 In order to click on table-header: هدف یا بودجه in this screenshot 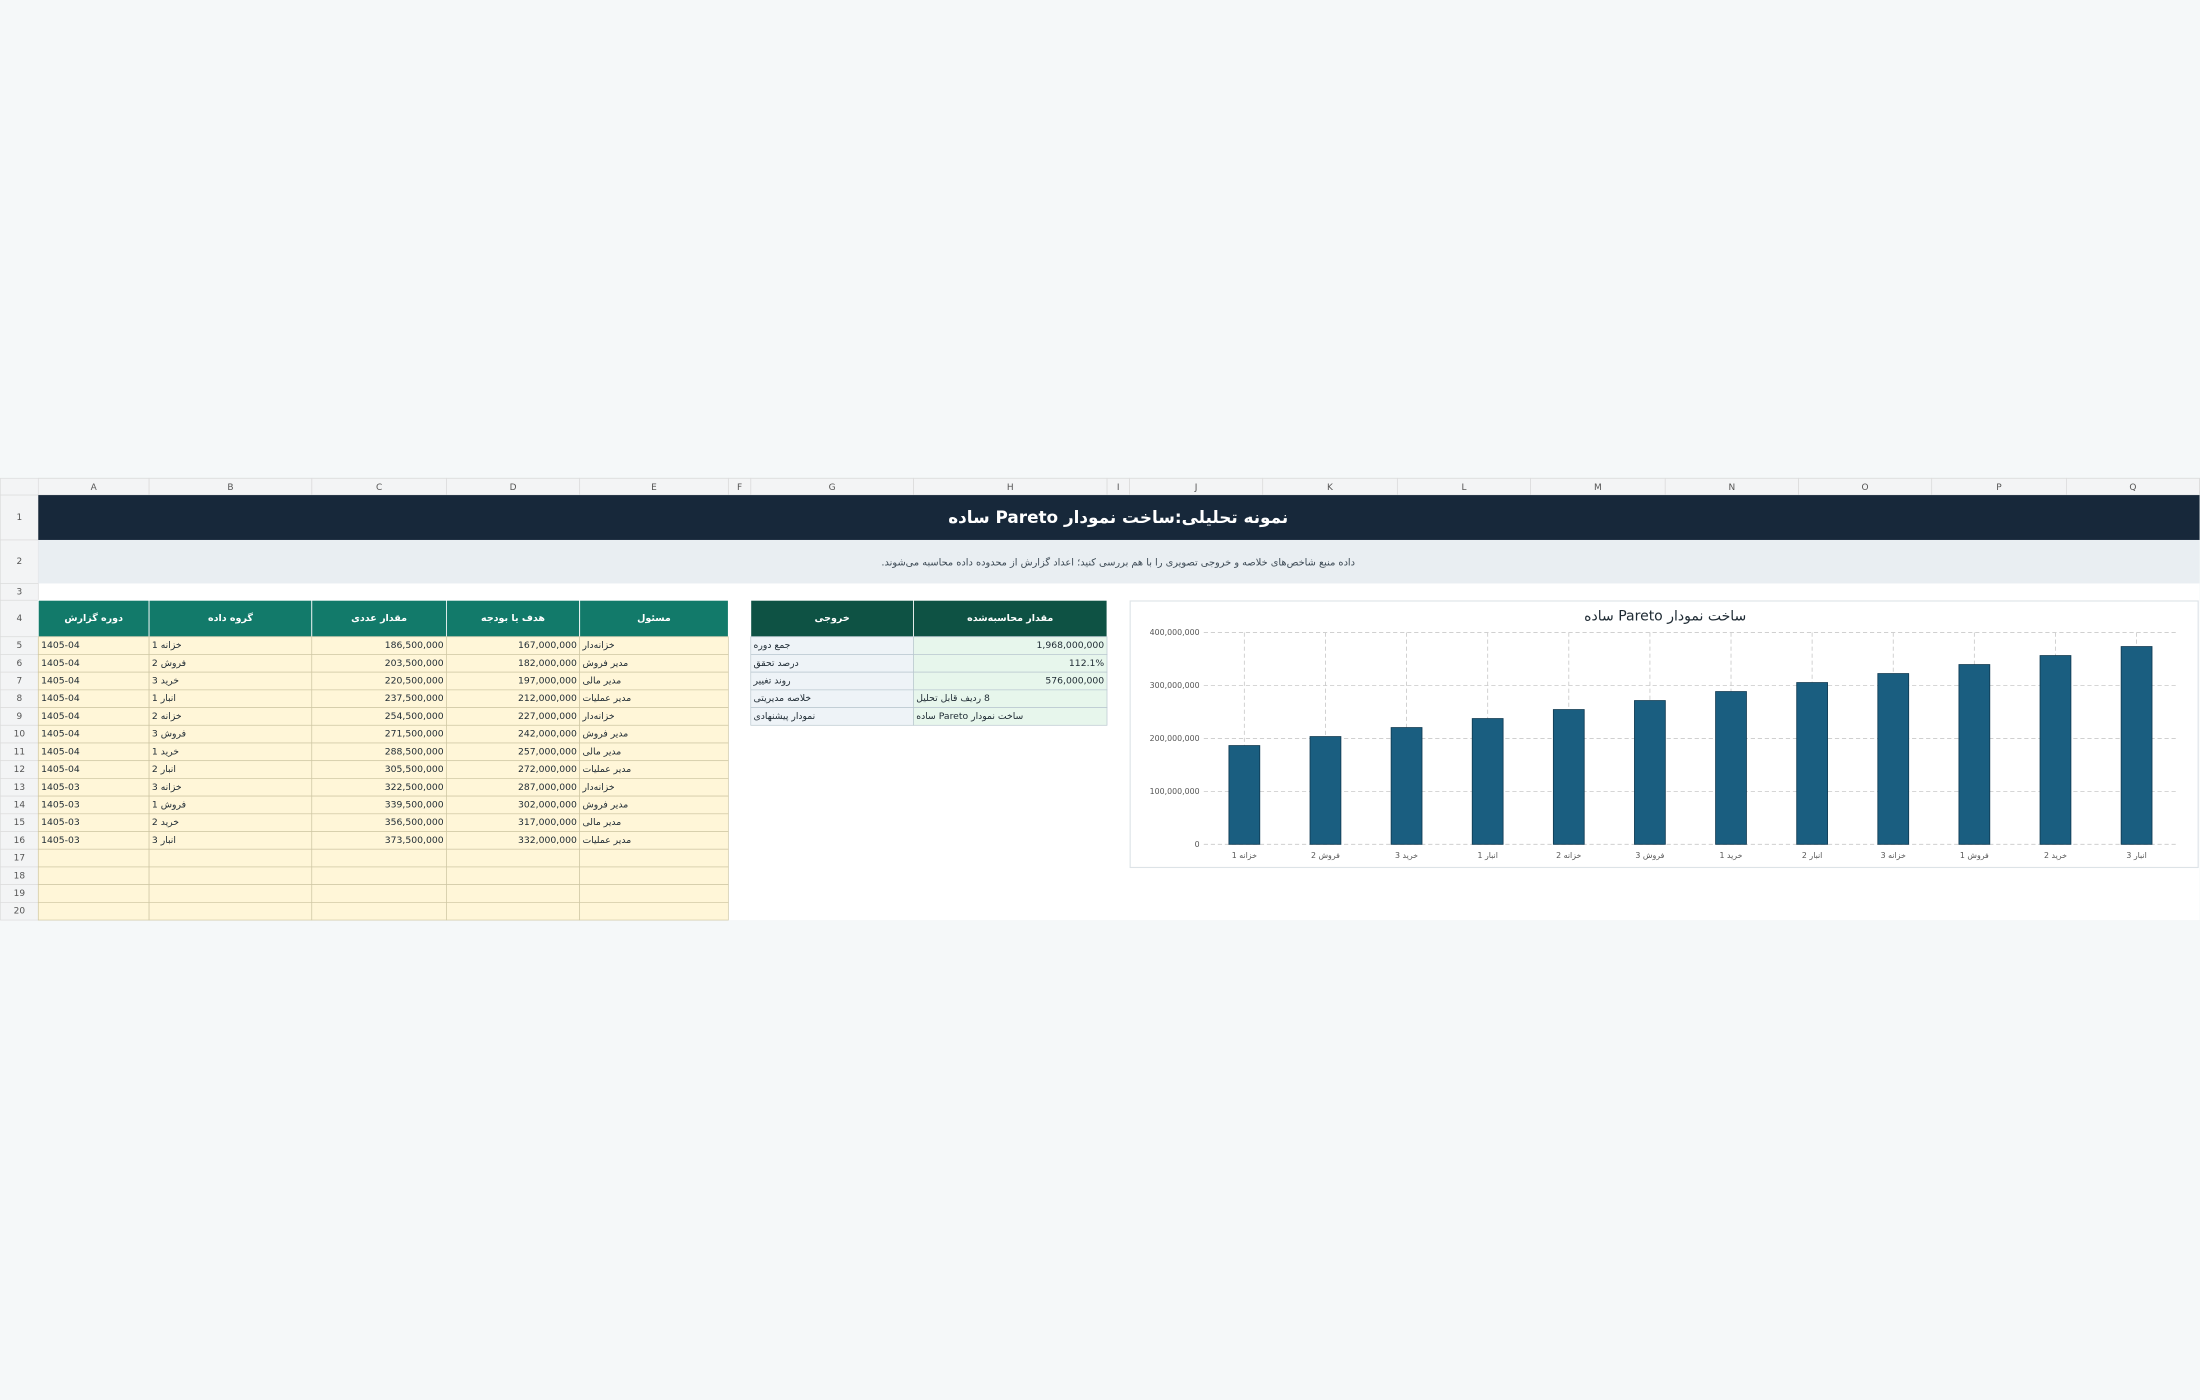, I will do `click(513, 618)`.